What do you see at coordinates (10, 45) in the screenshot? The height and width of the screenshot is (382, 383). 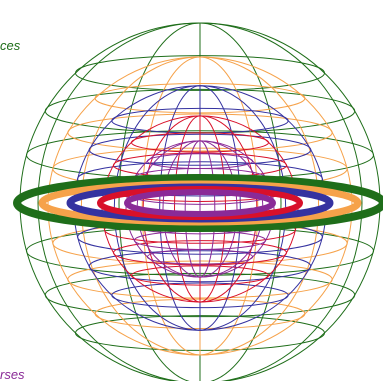 I see `caption-top: ces` at bounding box center [10, 45].